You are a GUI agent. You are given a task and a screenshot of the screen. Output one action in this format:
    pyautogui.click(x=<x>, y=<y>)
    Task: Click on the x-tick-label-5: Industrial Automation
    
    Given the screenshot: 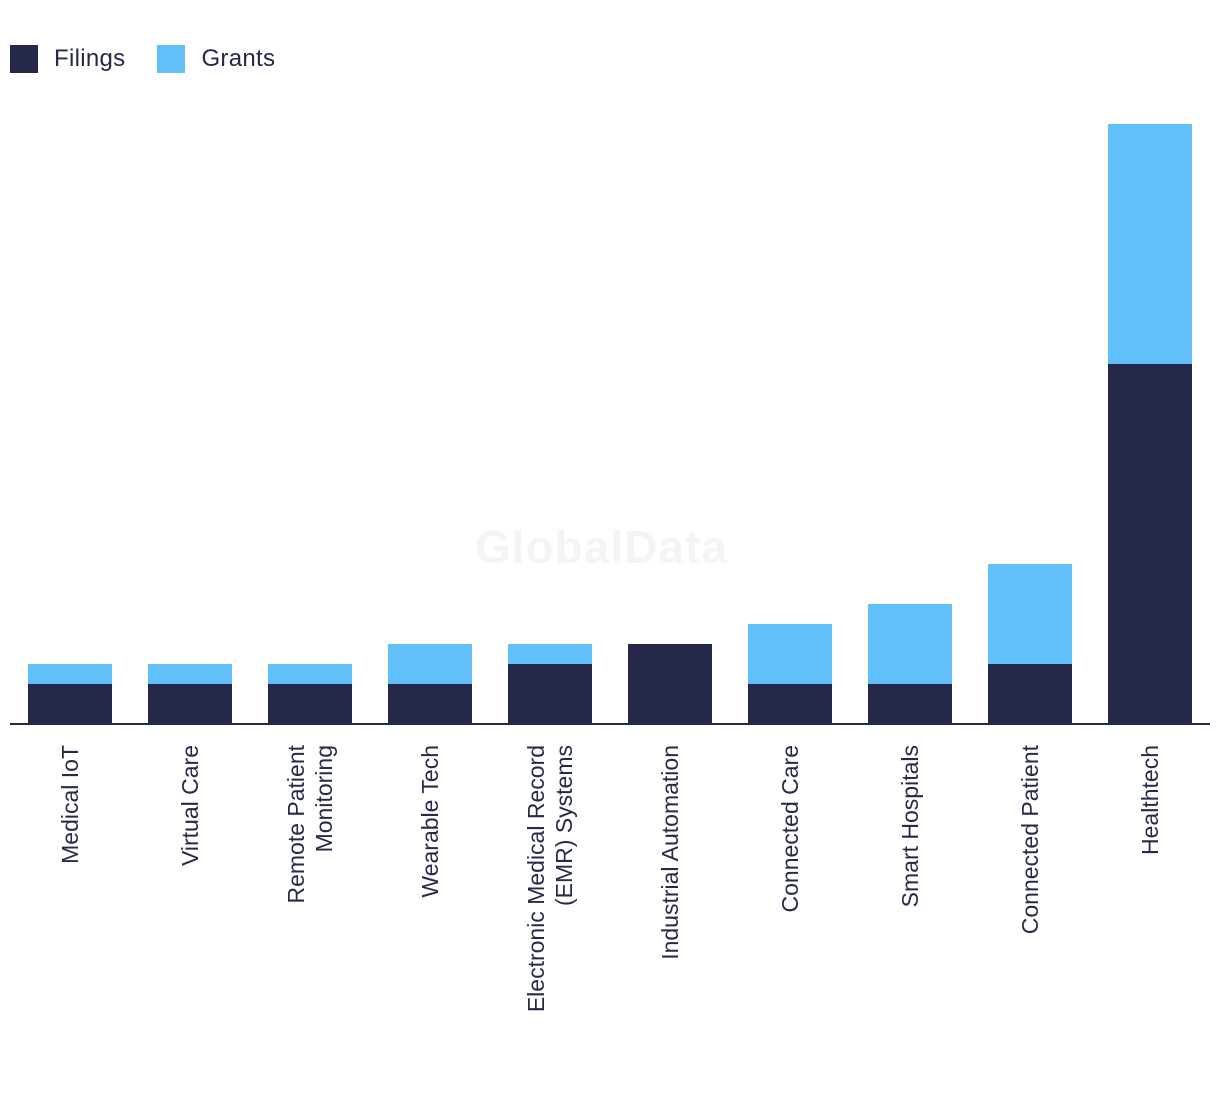 What is the action you would take?
    pyautogui.click(x=670, y=852)
    